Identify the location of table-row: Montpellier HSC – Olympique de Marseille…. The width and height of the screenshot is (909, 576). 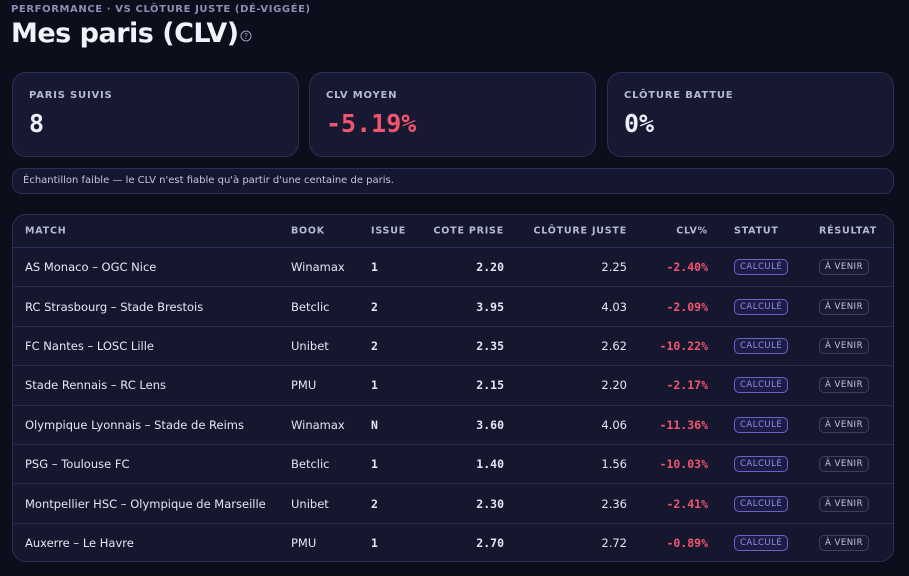
(453, 504).